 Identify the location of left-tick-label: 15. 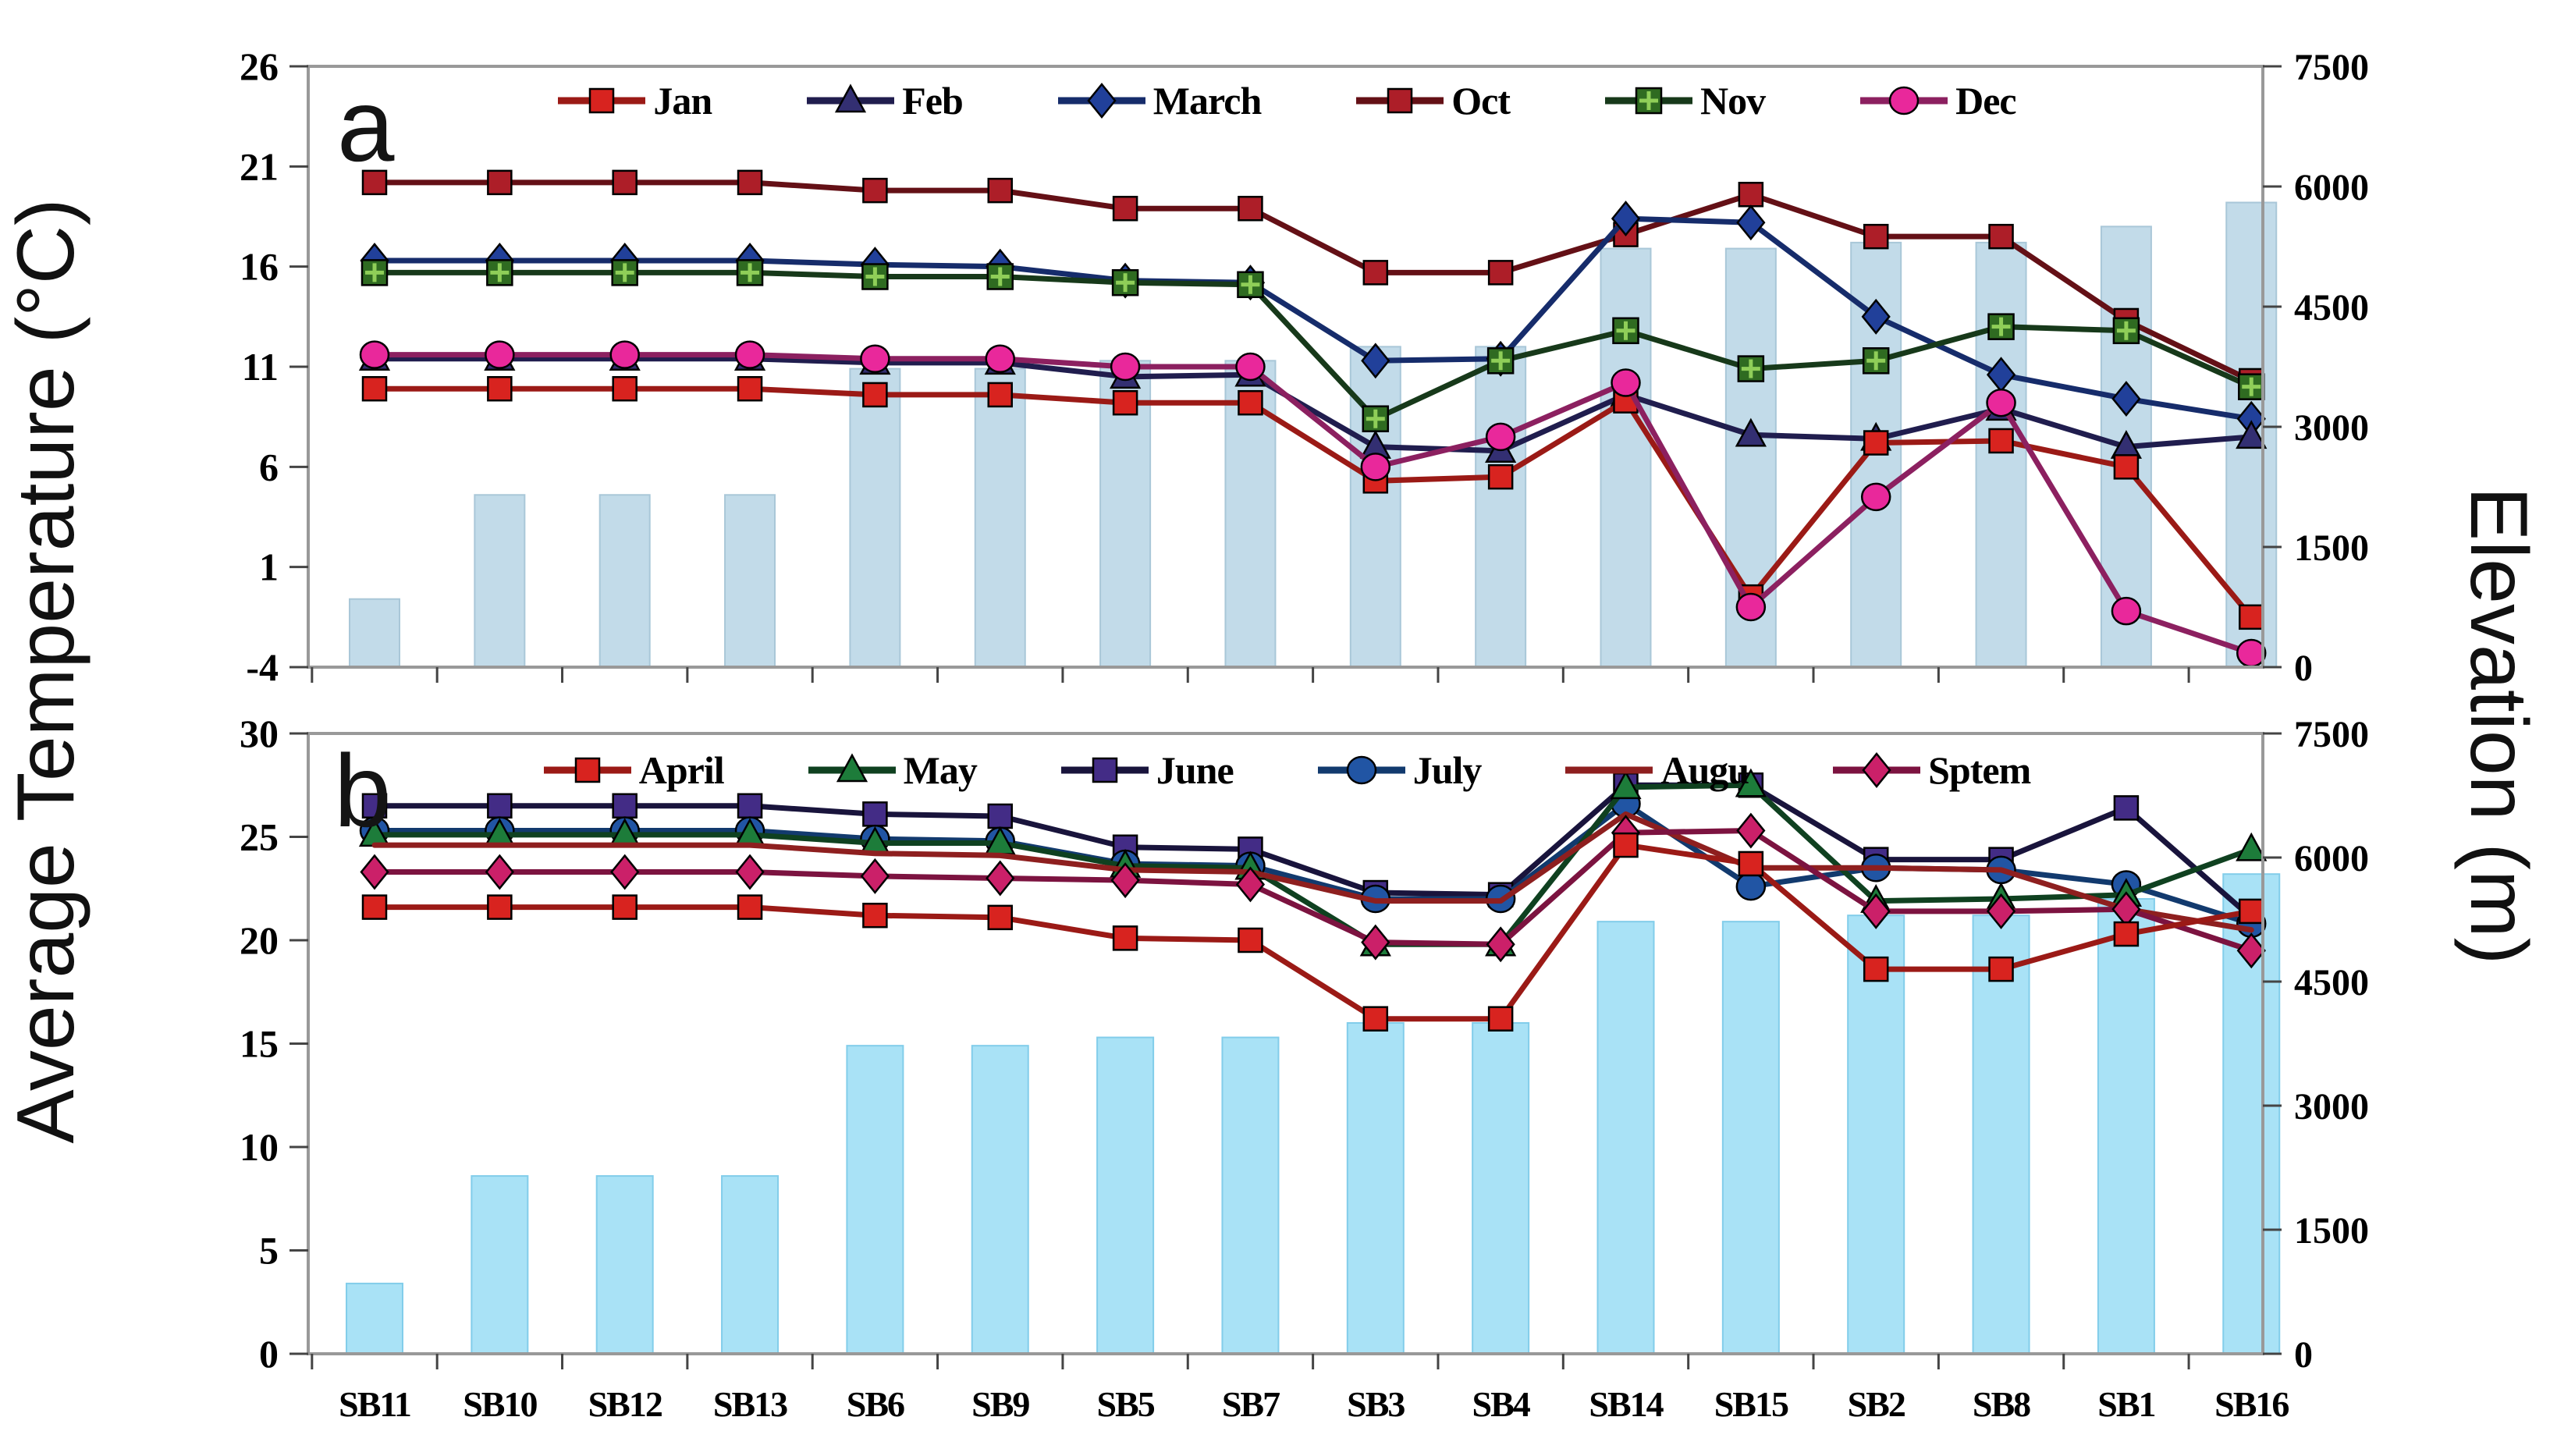
(259, 1044).